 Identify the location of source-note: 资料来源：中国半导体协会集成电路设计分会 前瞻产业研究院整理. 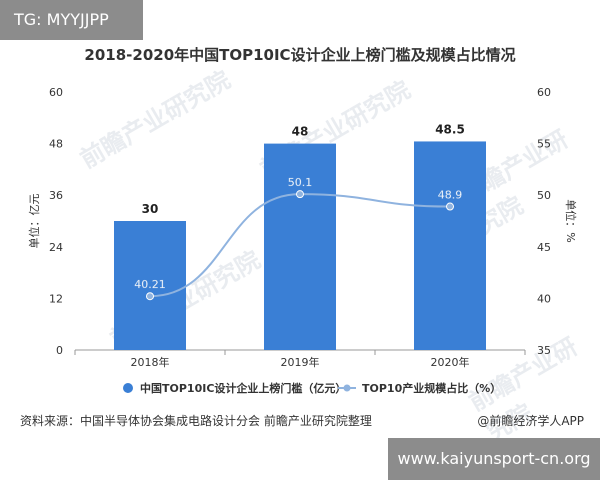
(196, 421).